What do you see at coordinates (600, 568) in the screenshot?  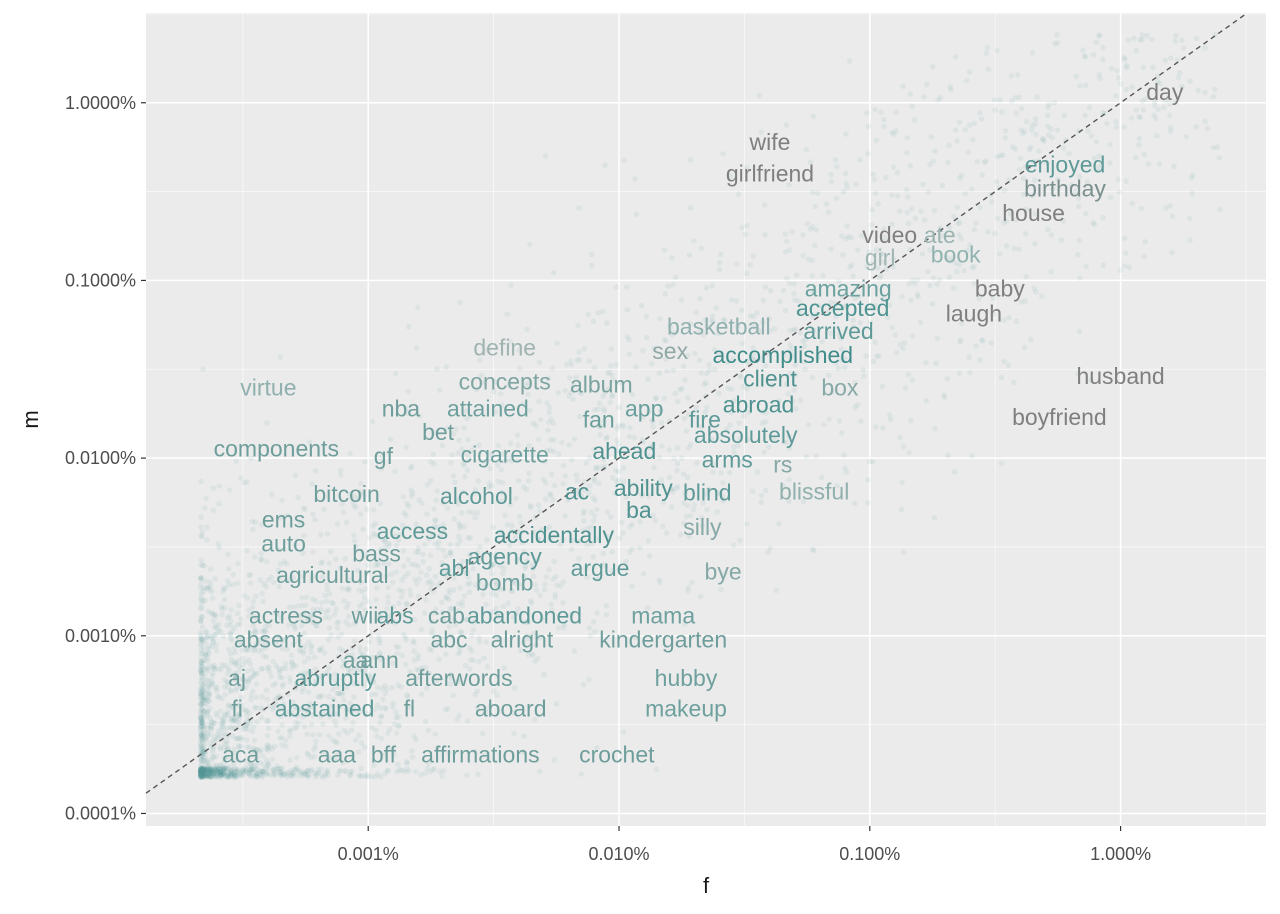 I see `word-label-argue: argue` at bounding box center [600, 568].